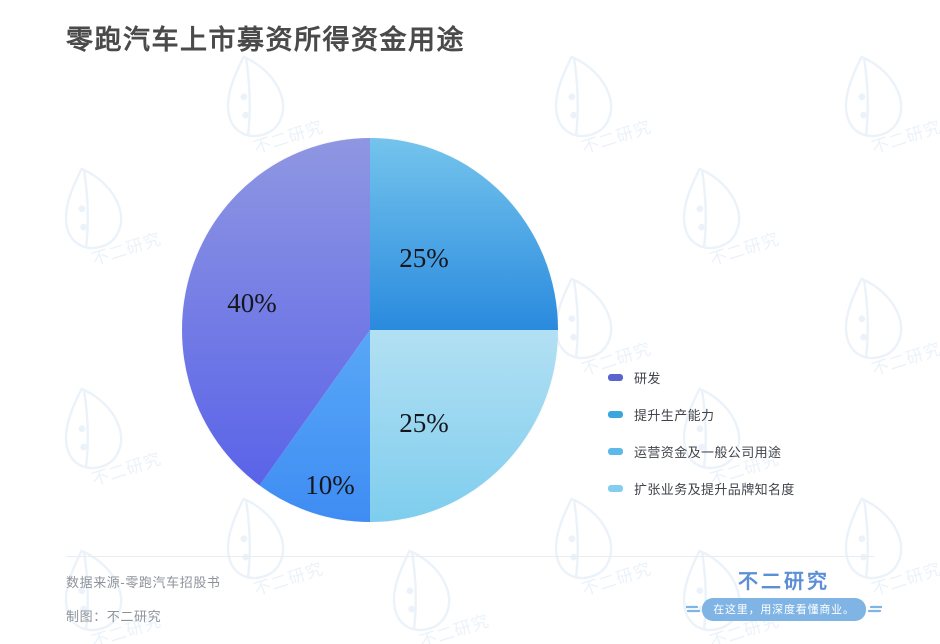 The height and width of the screenshot is (644, 940). I want to click on legend-item-label: 研发, so click(647, 378).